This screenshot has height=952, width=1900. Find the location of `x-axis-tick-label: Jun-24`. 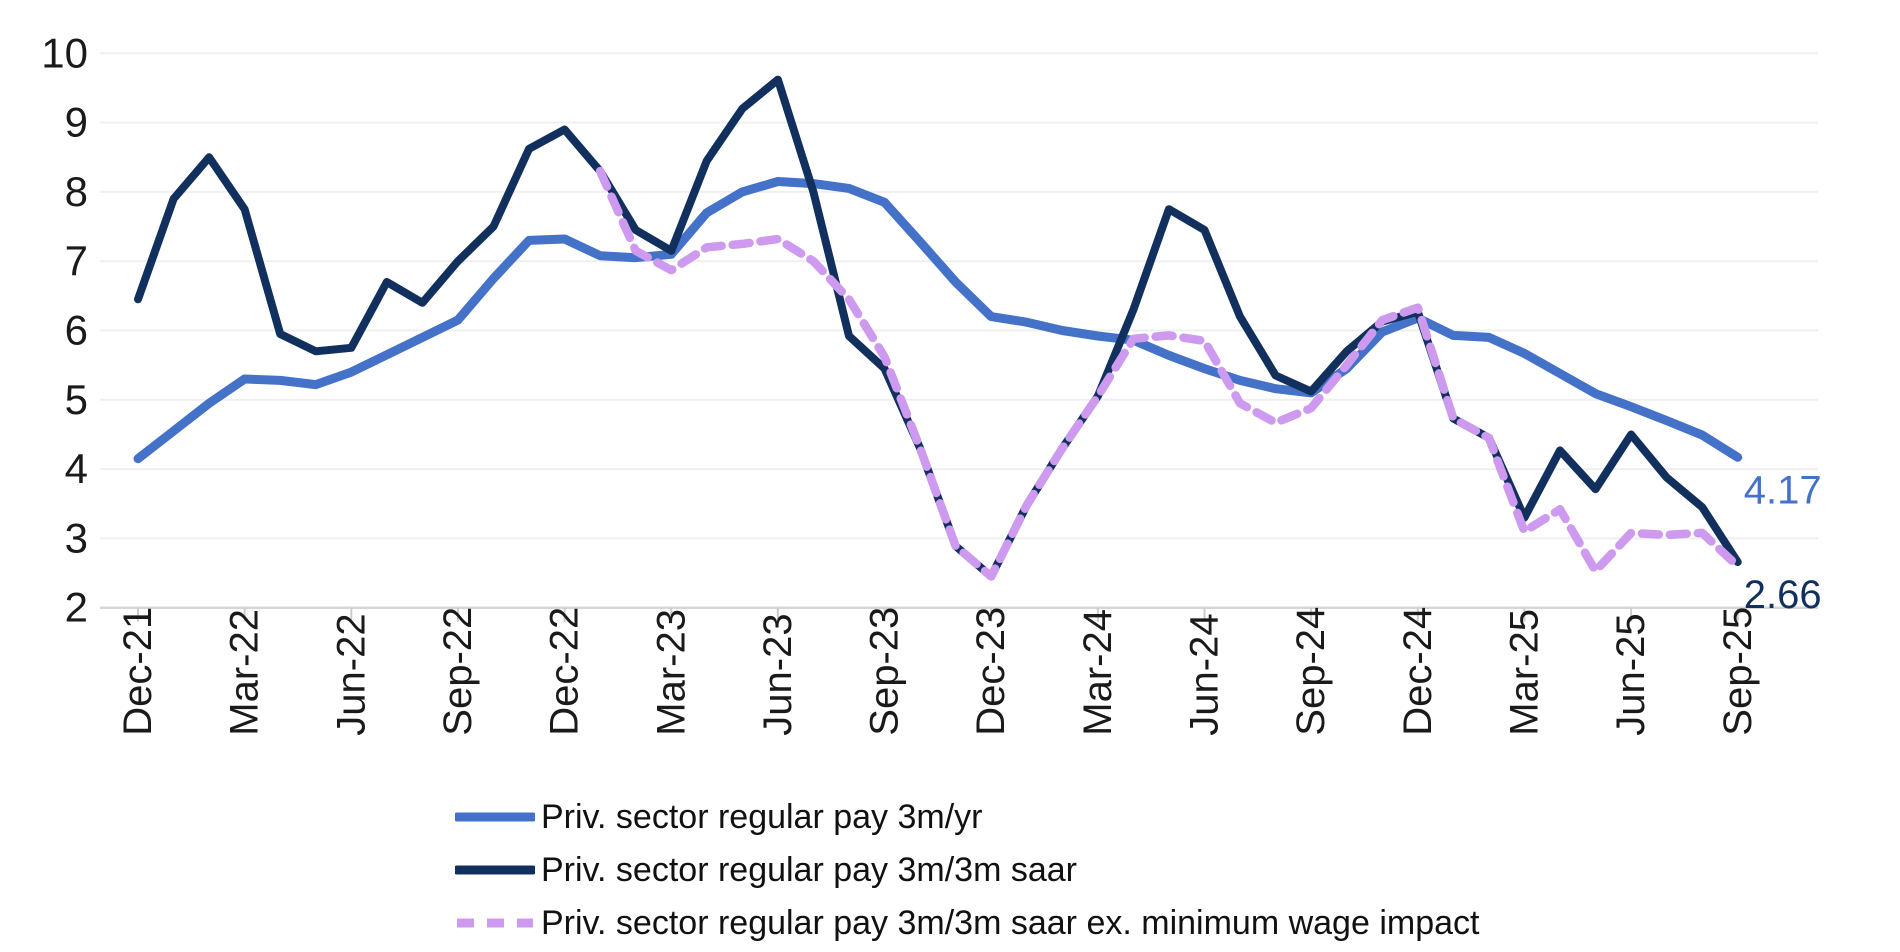

x-axis-tick-label: Jun-24 is located at coordinates (1205, 674).